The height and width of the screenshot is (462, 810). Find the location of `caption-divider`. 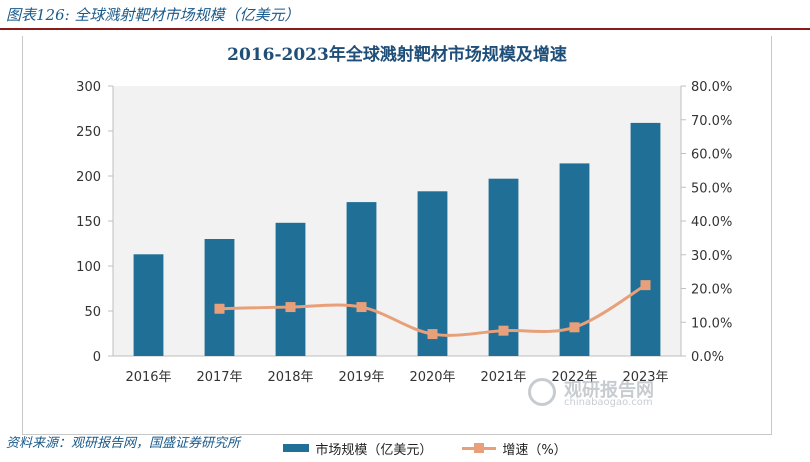

caption-divider is located at coordinates (405, 29).